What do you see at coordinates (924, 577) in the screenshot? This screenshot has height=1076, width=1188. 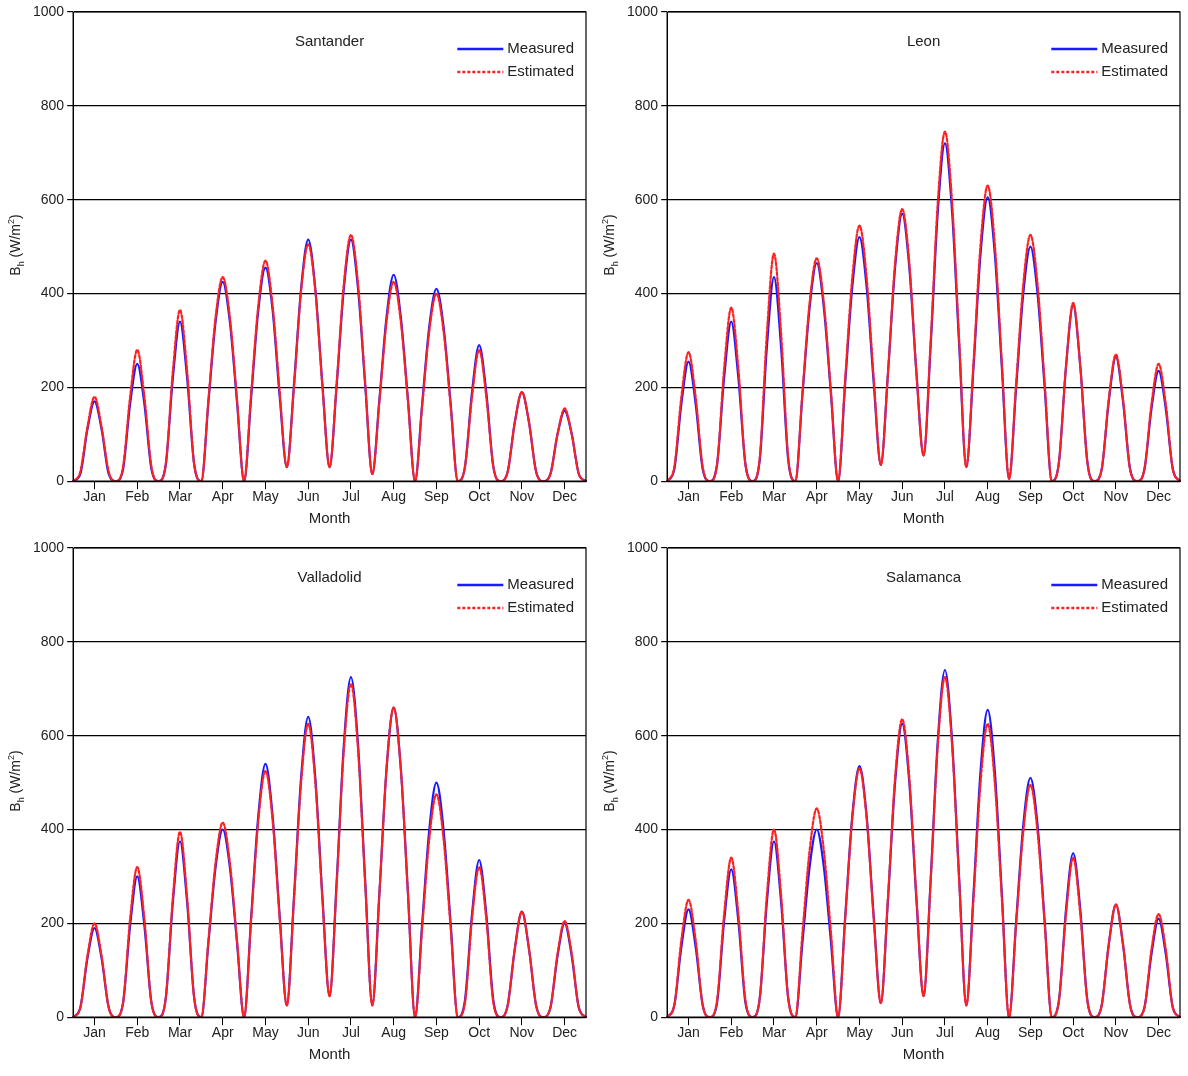 I see `text: Salamanca` at bounding box center [924, 577].